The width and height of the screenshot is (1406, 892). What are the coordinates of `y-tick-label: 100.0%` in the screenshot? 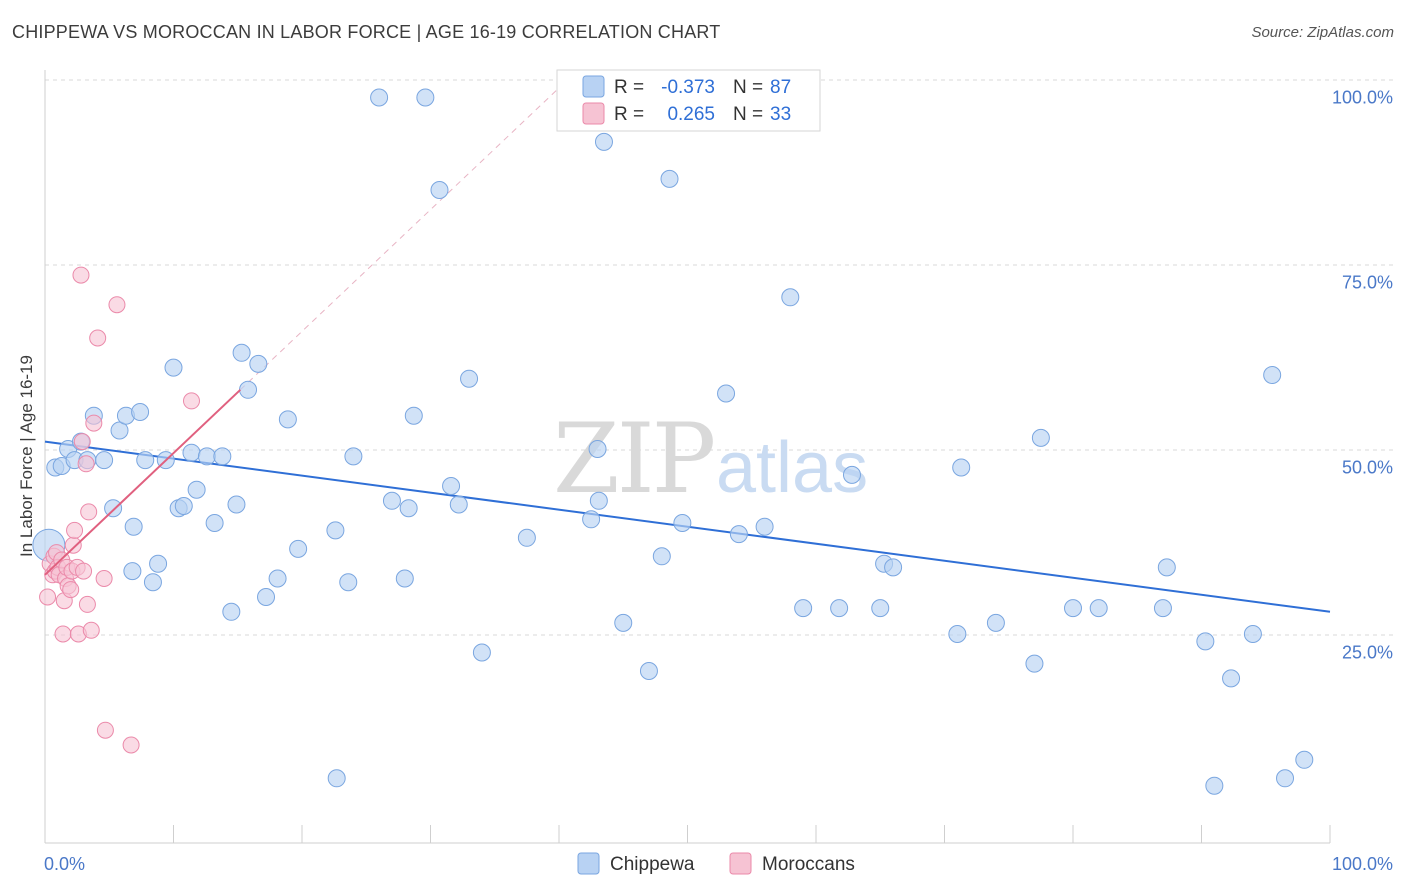 It's located at (1362, 98).